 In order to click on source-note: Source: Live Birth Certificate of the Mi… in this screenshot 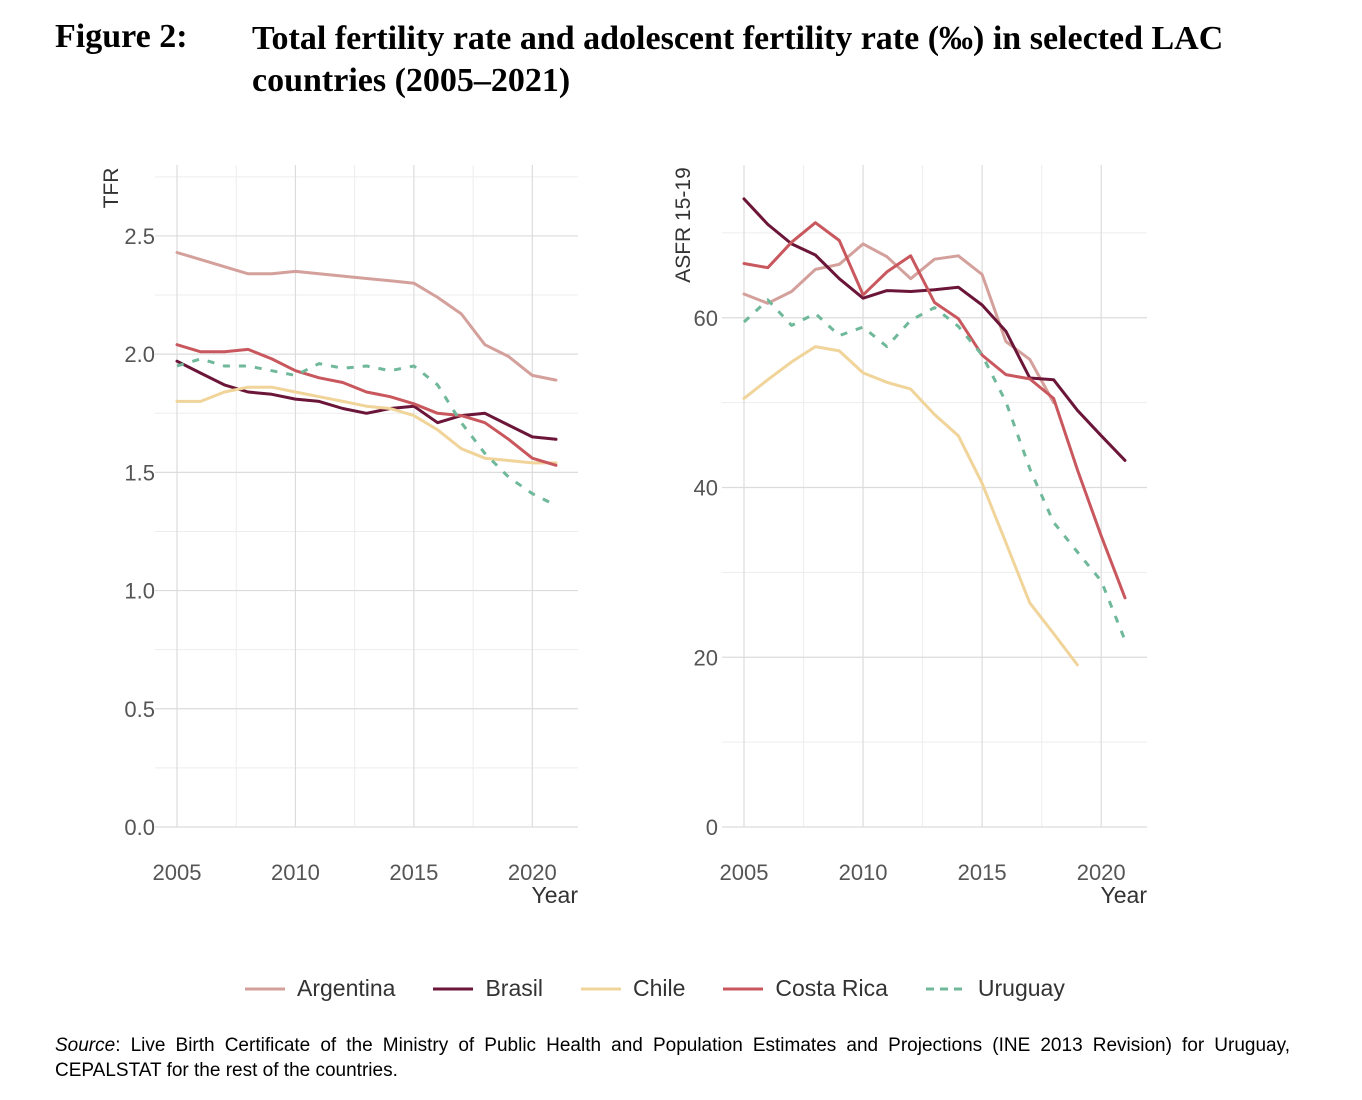, I will do `click(672, 1058)`.